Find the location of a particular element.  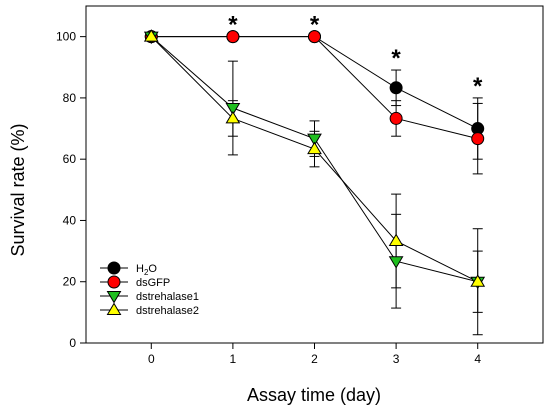

legend-marker-dstrehalase1 is located at coordinates (114, 297).